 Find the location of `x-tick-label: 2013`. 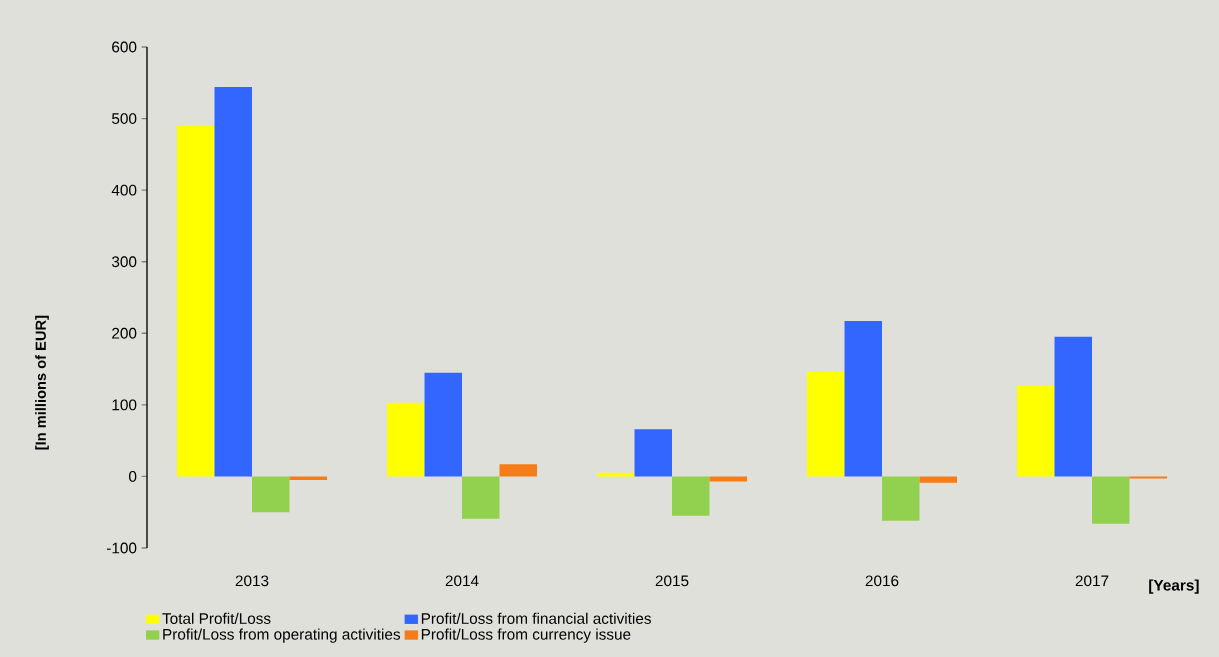

x-tick-label: 2013 is located at coordinates (252, 581).